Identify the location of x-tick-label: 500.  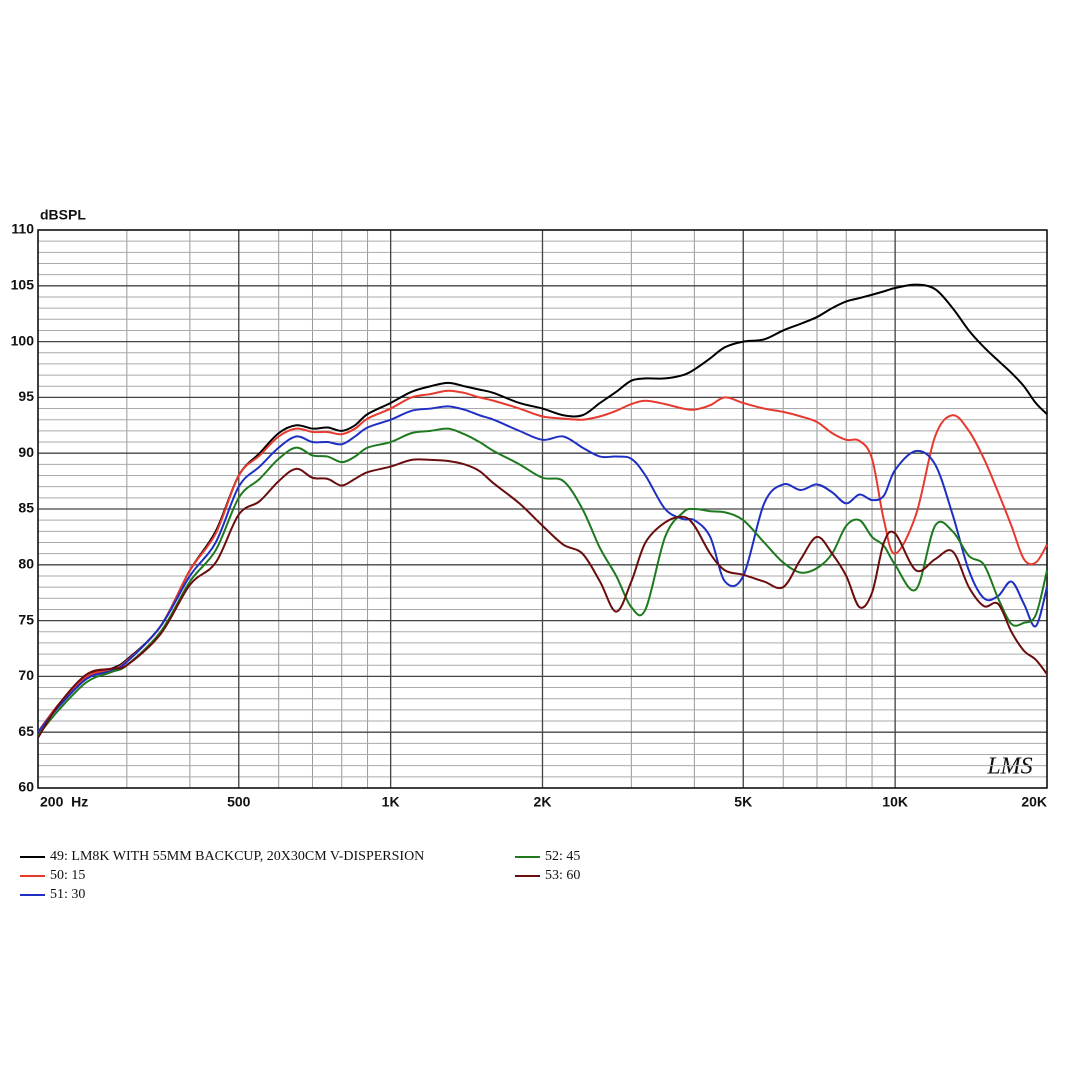
(239, 802).